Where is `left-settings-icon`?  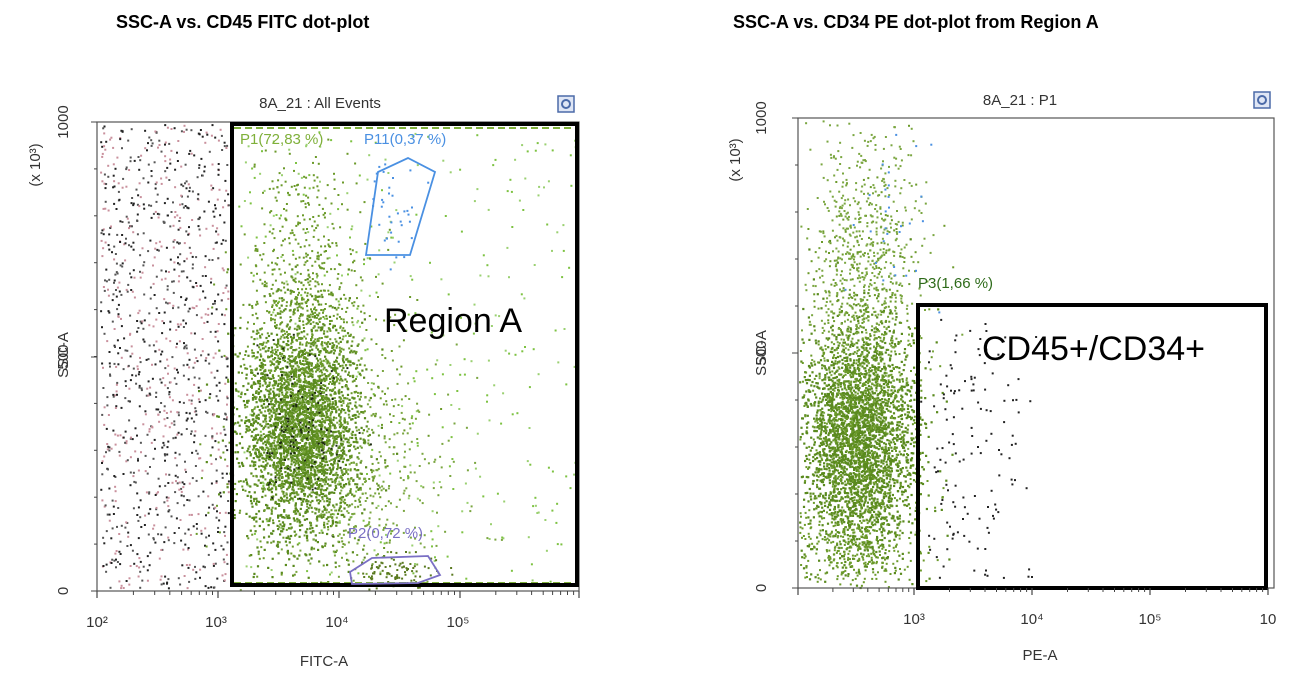
left-settings-icon is located at coordinates (566, 104).